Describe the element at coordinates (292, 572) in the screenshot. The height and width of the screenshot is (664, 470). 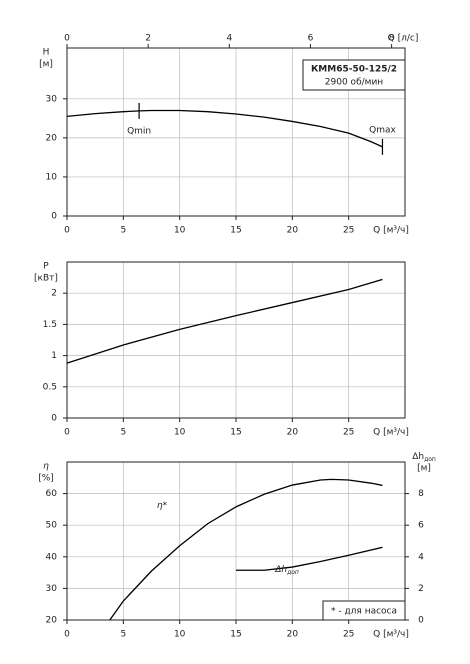
I see `curve-label-sub: доп` at that location.